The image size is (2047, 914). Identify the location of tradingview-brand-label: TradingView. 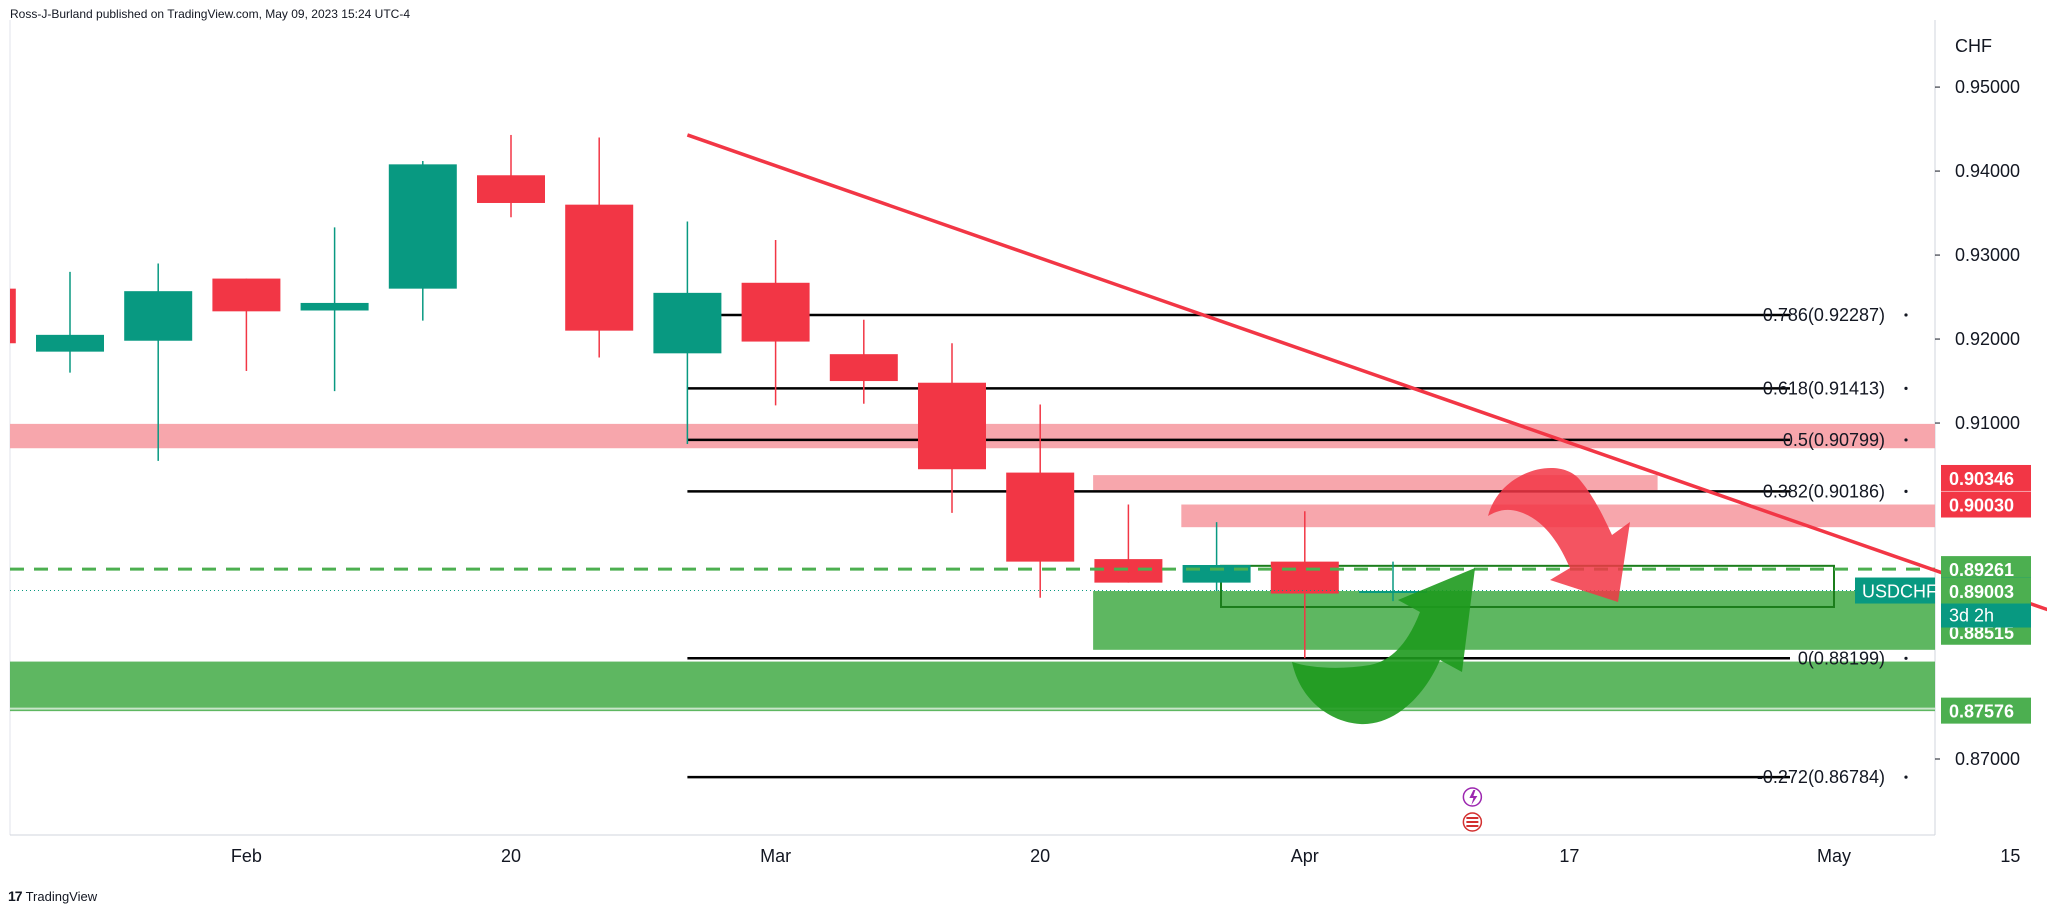
(61, 896).